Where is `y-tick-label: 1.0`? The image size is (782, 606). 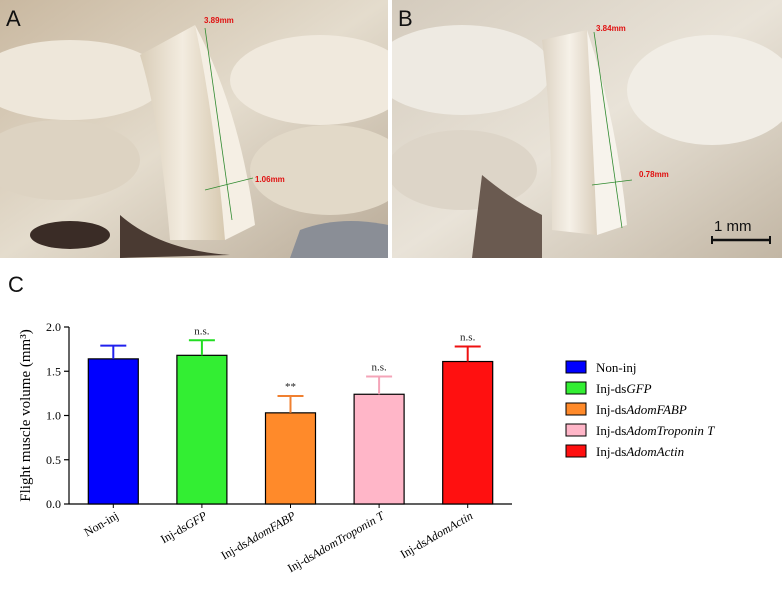 y-tick-label: 1.0 is located at coordinates (53, 416).